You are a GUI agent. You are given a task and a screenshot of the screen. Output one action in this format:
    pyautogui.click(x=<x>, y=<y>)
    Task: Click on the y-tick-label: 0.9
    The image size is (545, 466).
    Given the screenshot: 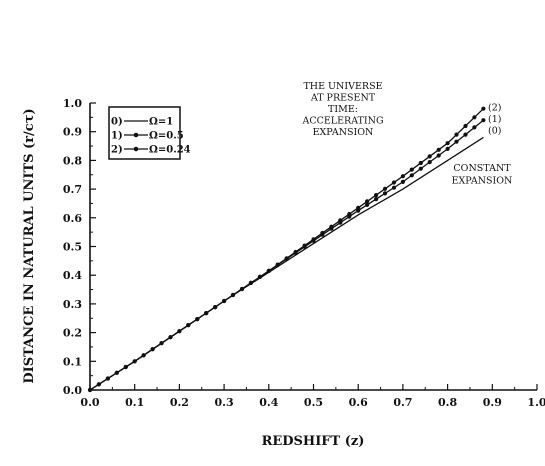 What is the action you would take?
    pyautogui.click(x=72, y=132)
    